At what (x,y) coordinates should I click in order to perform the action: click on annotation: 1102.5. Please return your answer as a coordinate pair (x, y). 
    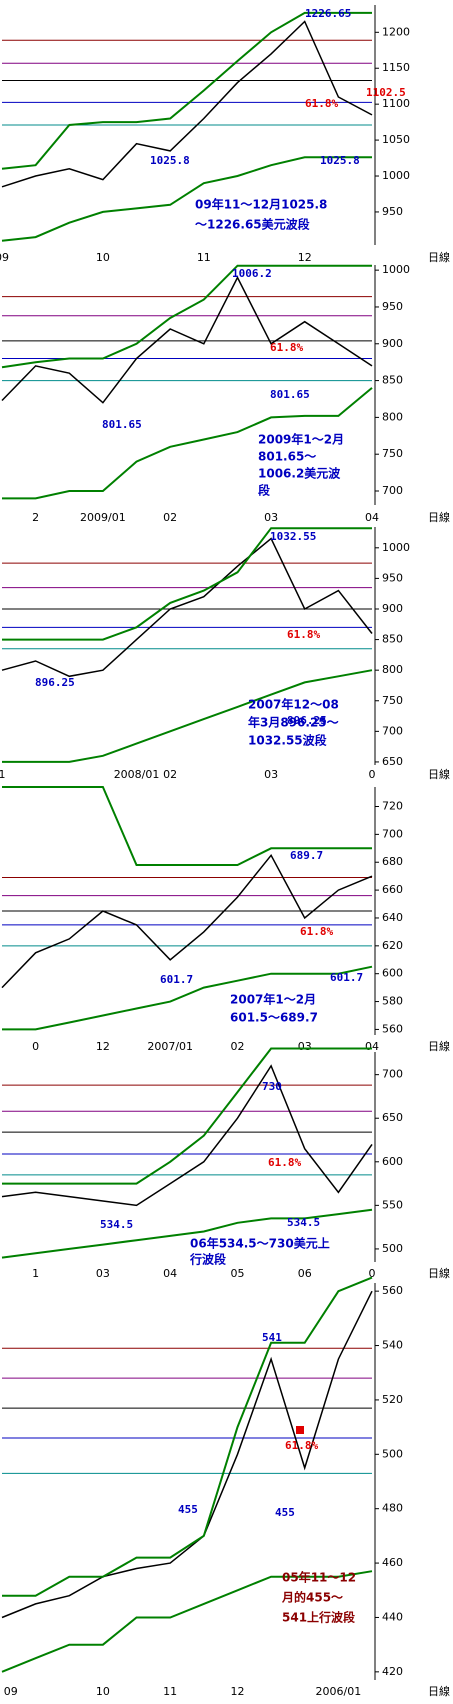
    Looking at the image, I should click on (386, 92).